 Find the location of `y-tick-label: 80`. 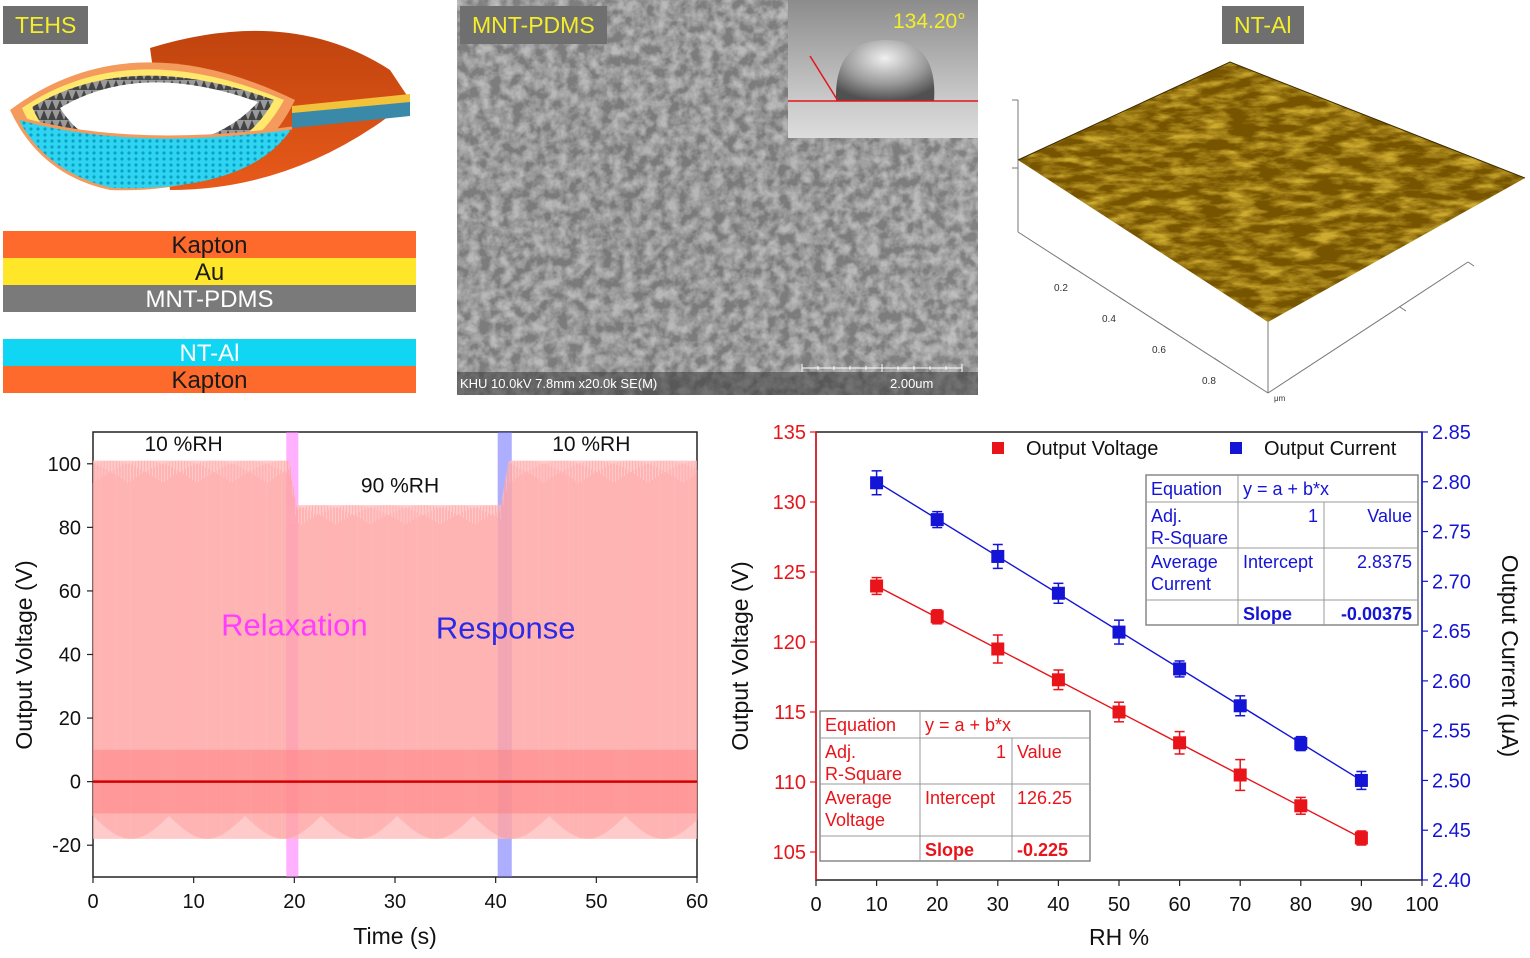

y-tick-label: 80 is located at coordinates (70, 528).